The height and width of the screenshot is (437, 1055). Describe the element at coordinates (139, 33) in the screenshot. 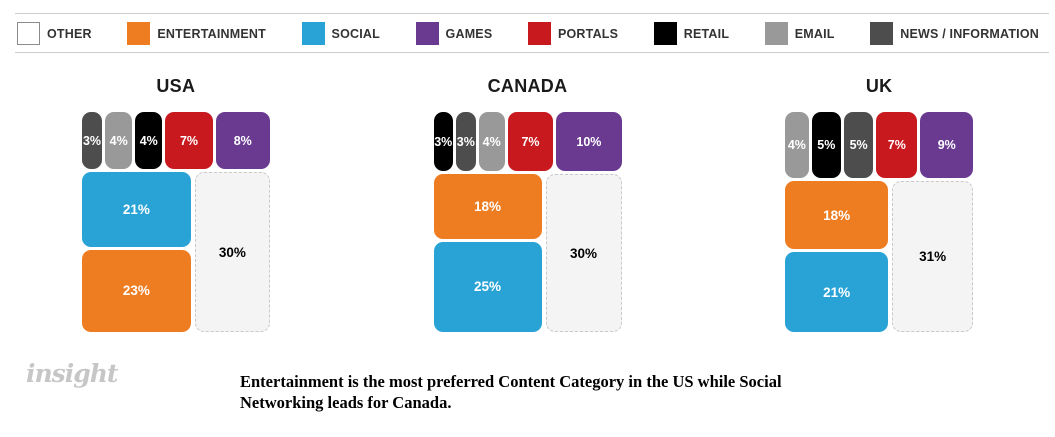

I see `legend-swatch-entertainment` at that location.